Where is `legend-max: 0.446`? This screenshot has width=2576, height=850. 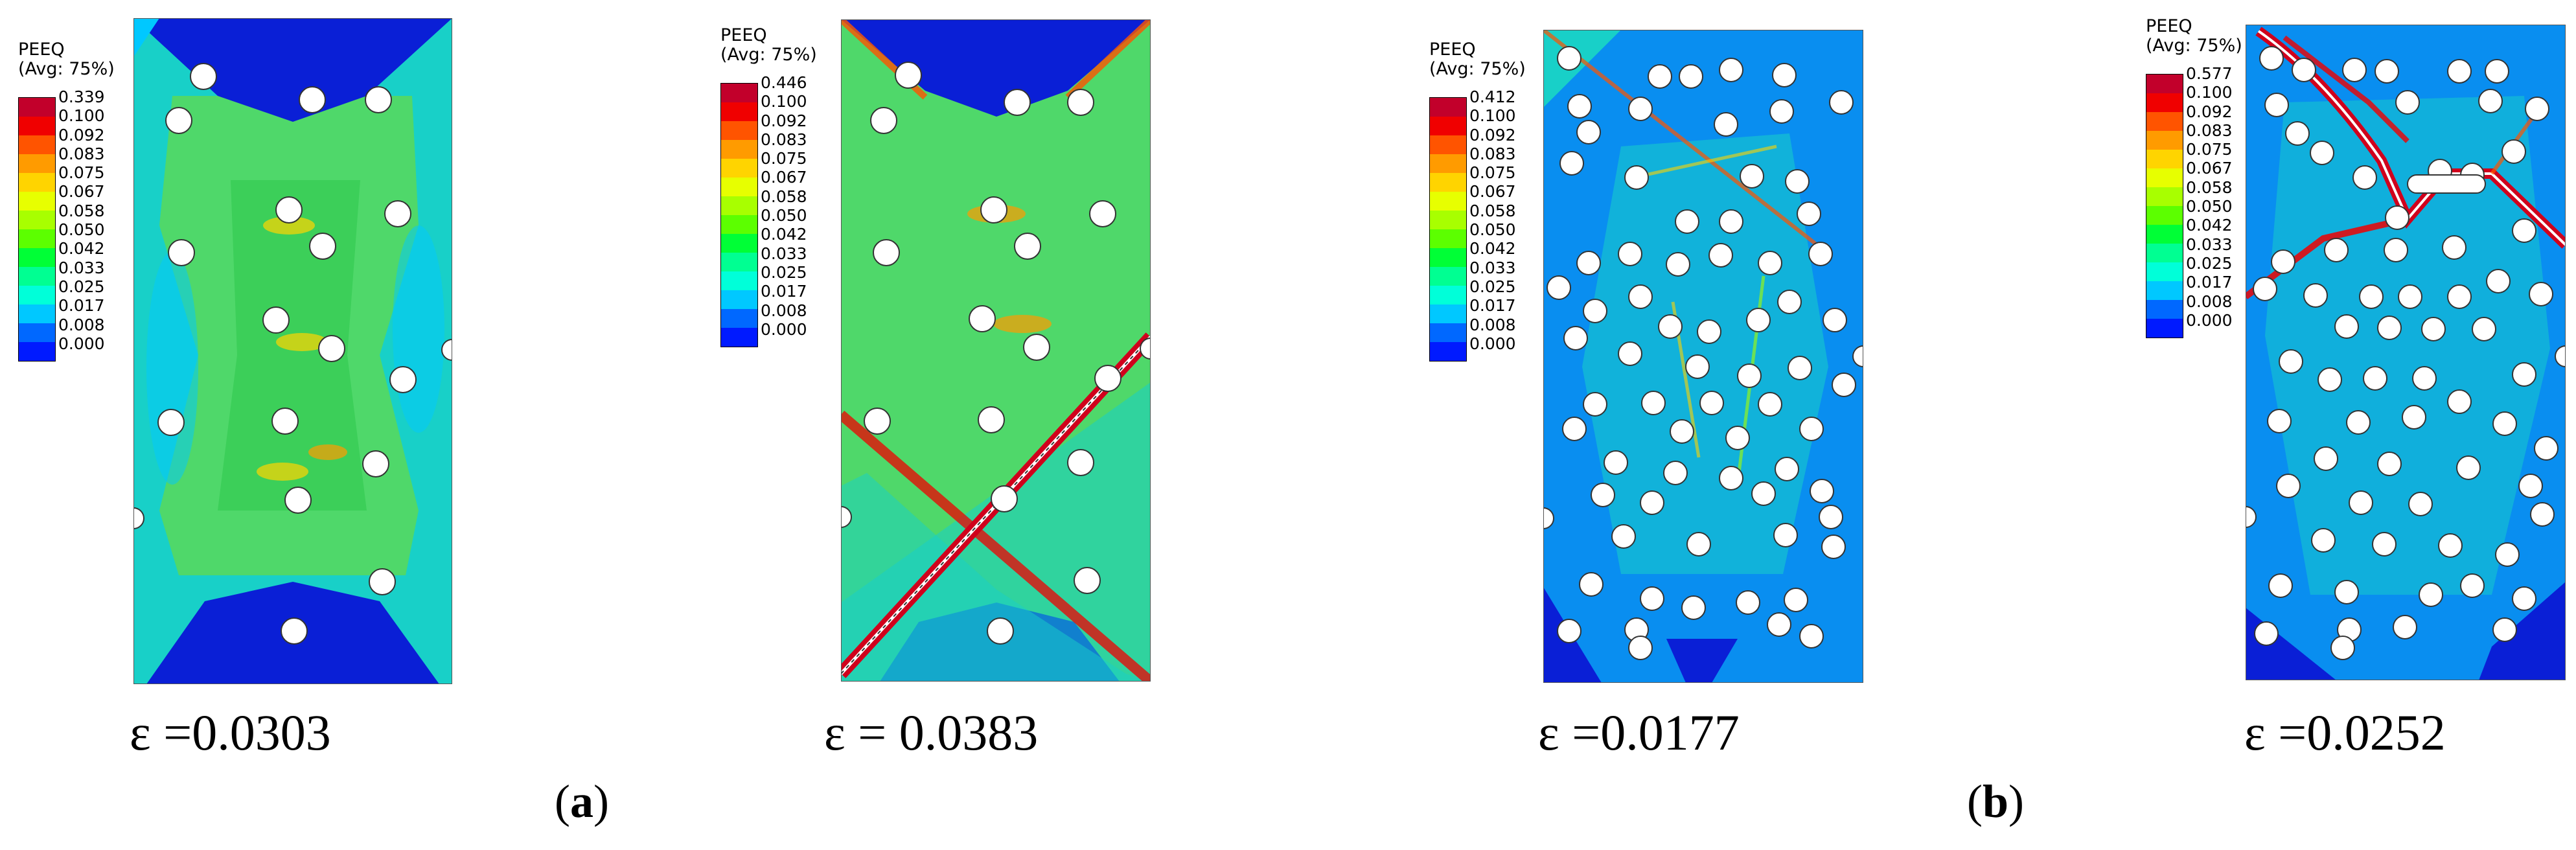 legend-max: 0.446 is located at coordinates (784, 82).